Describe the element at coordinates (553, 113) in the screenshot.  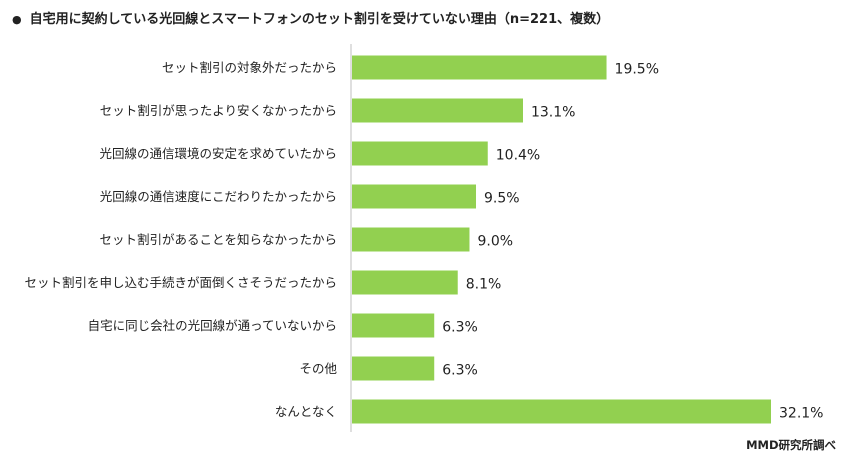
I see `value-label: 13.1%` at that location.